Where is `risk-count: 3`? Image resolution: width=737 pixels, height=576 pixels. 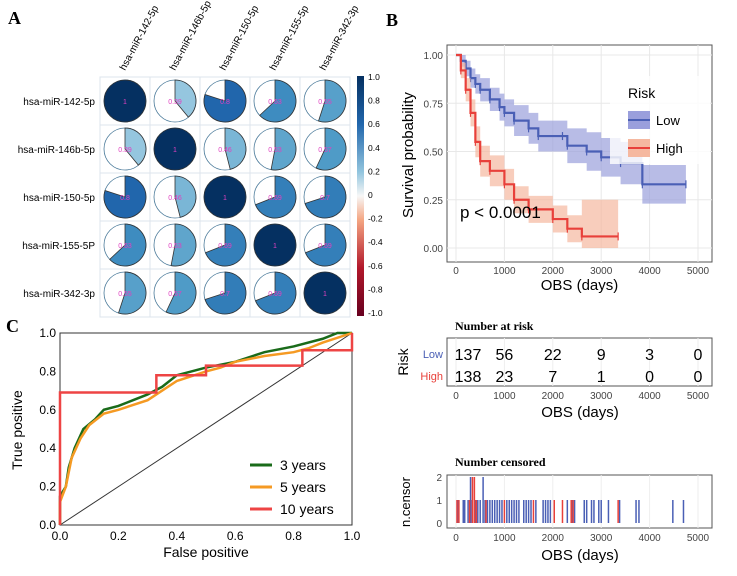
risk-count: 3 is located at coordinates (649, 355).